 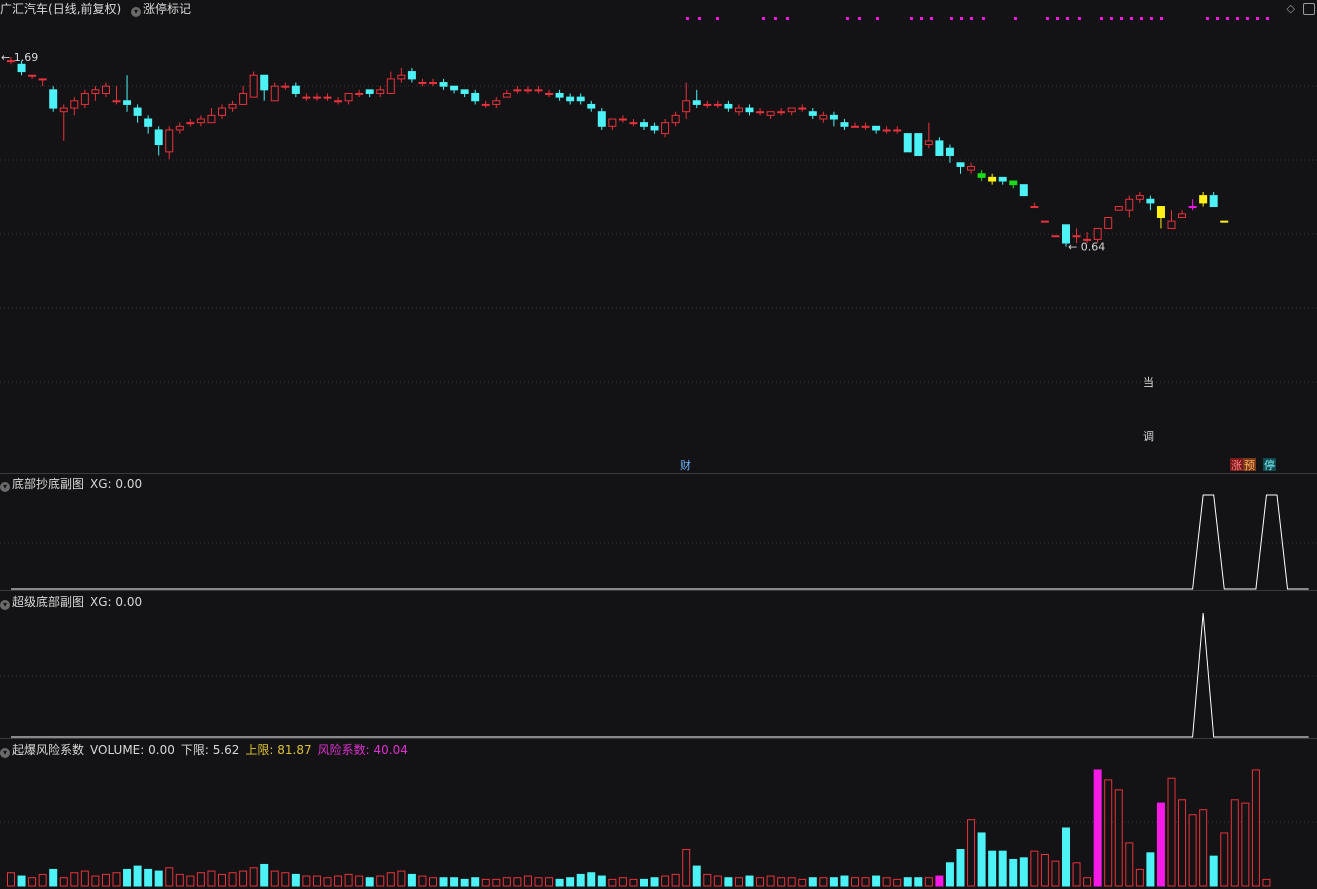 I want to click on lower-limit-readout: 下限: 5.62, so click(x=210, y=750).